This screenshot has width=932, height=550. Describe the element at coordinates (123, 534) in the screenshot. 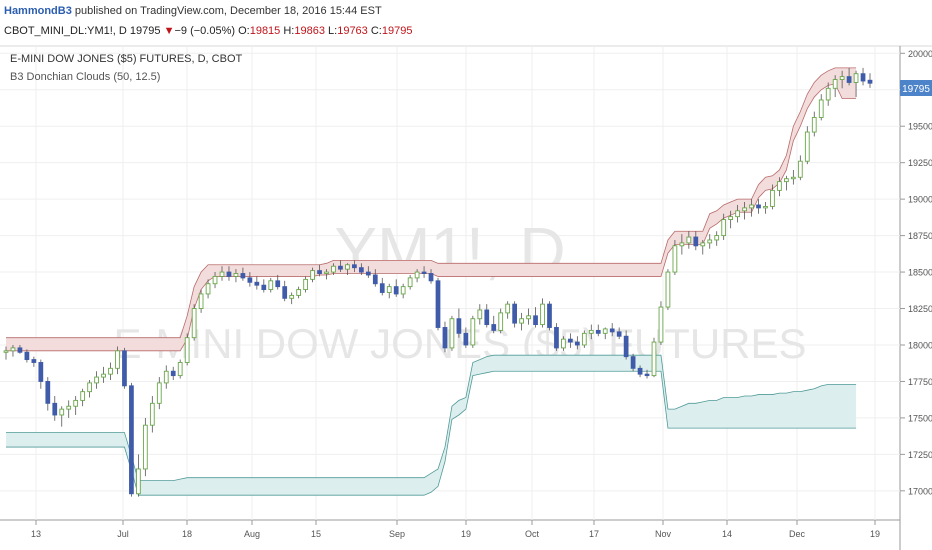

I see `x-tick-label: Jul` at that location.